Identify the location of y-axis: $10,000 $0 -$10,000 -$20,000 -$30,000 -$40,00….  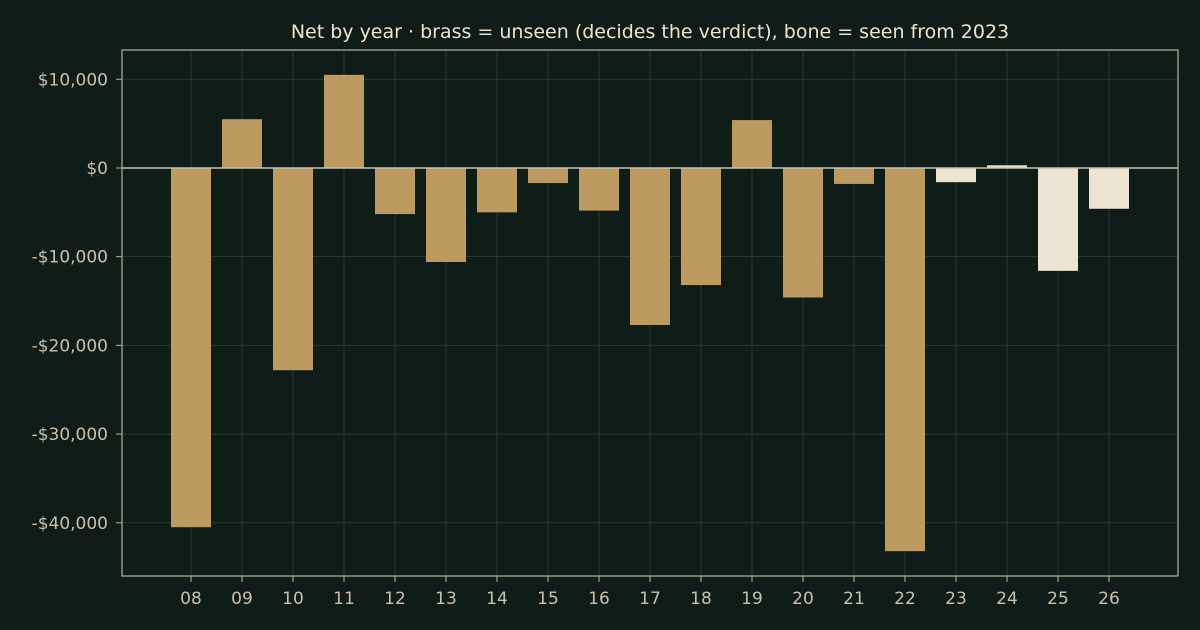
(77, 302).